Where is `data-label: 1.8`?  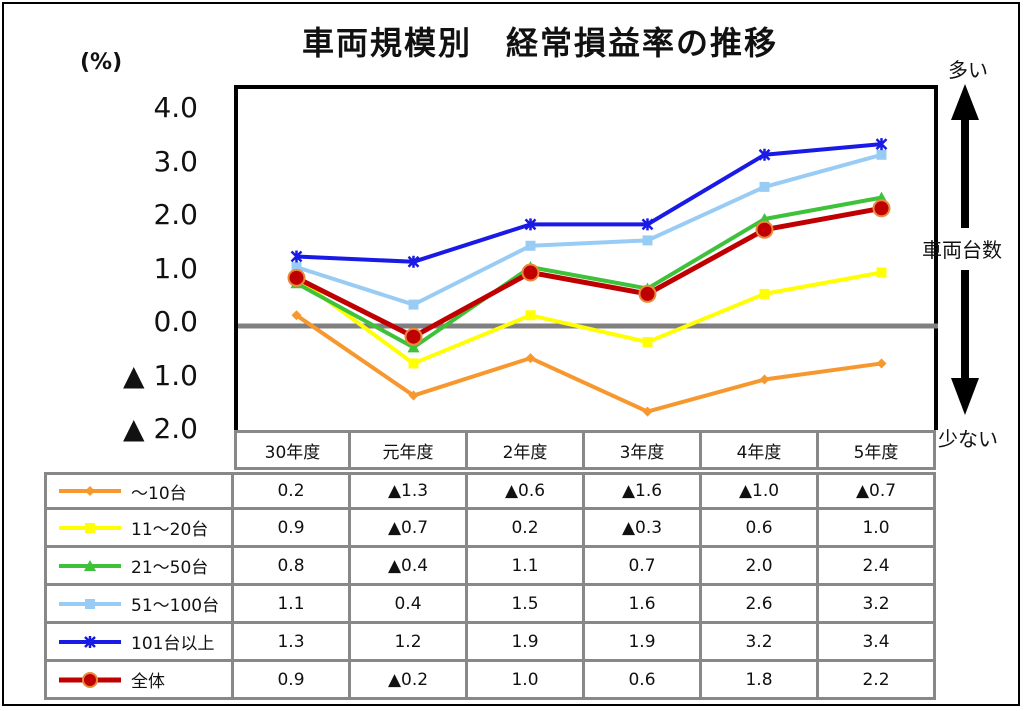 data-label: 1.8 is located at coordinates (760, 681).